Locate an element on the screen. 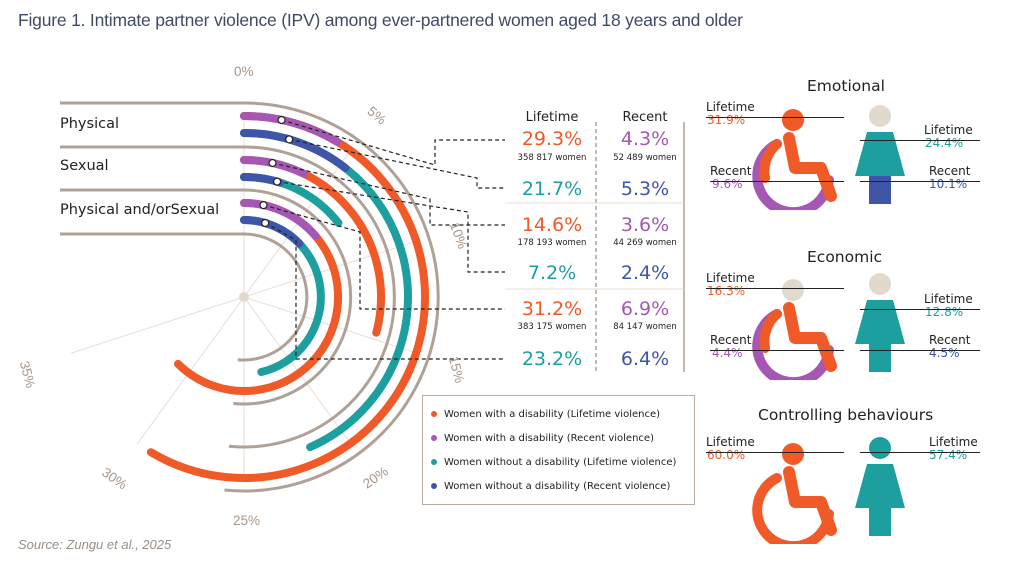 The height and width of the screenshot is (563, 1024). eco-dis-recent-label: Recent is located at coordinates (731, 340).